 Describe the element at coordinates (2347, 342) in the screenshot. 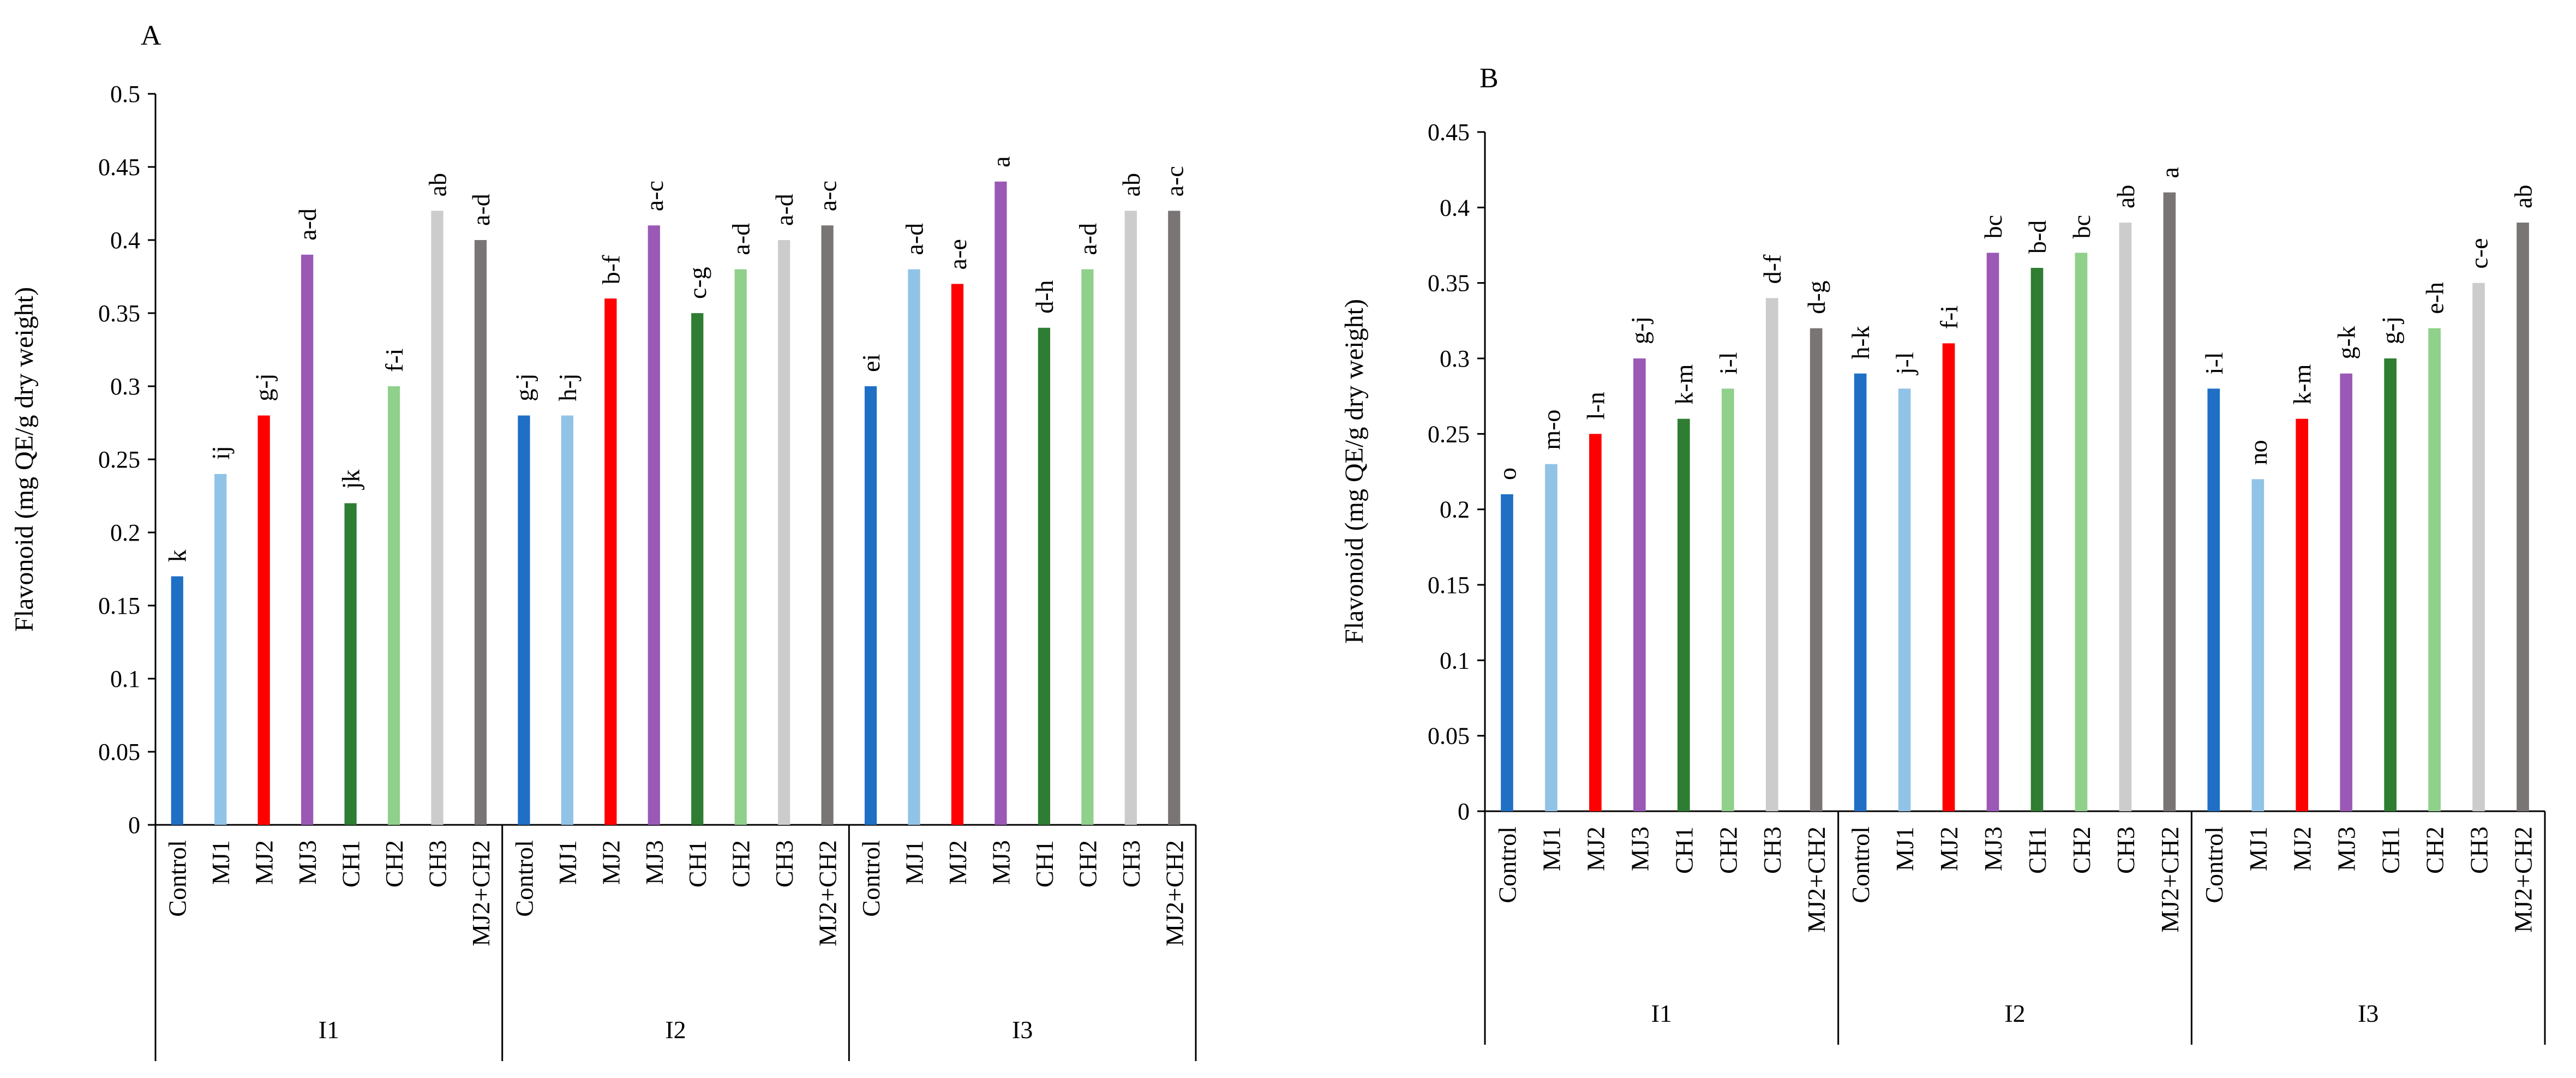

I see `bar-data-label: g-k` at that location.